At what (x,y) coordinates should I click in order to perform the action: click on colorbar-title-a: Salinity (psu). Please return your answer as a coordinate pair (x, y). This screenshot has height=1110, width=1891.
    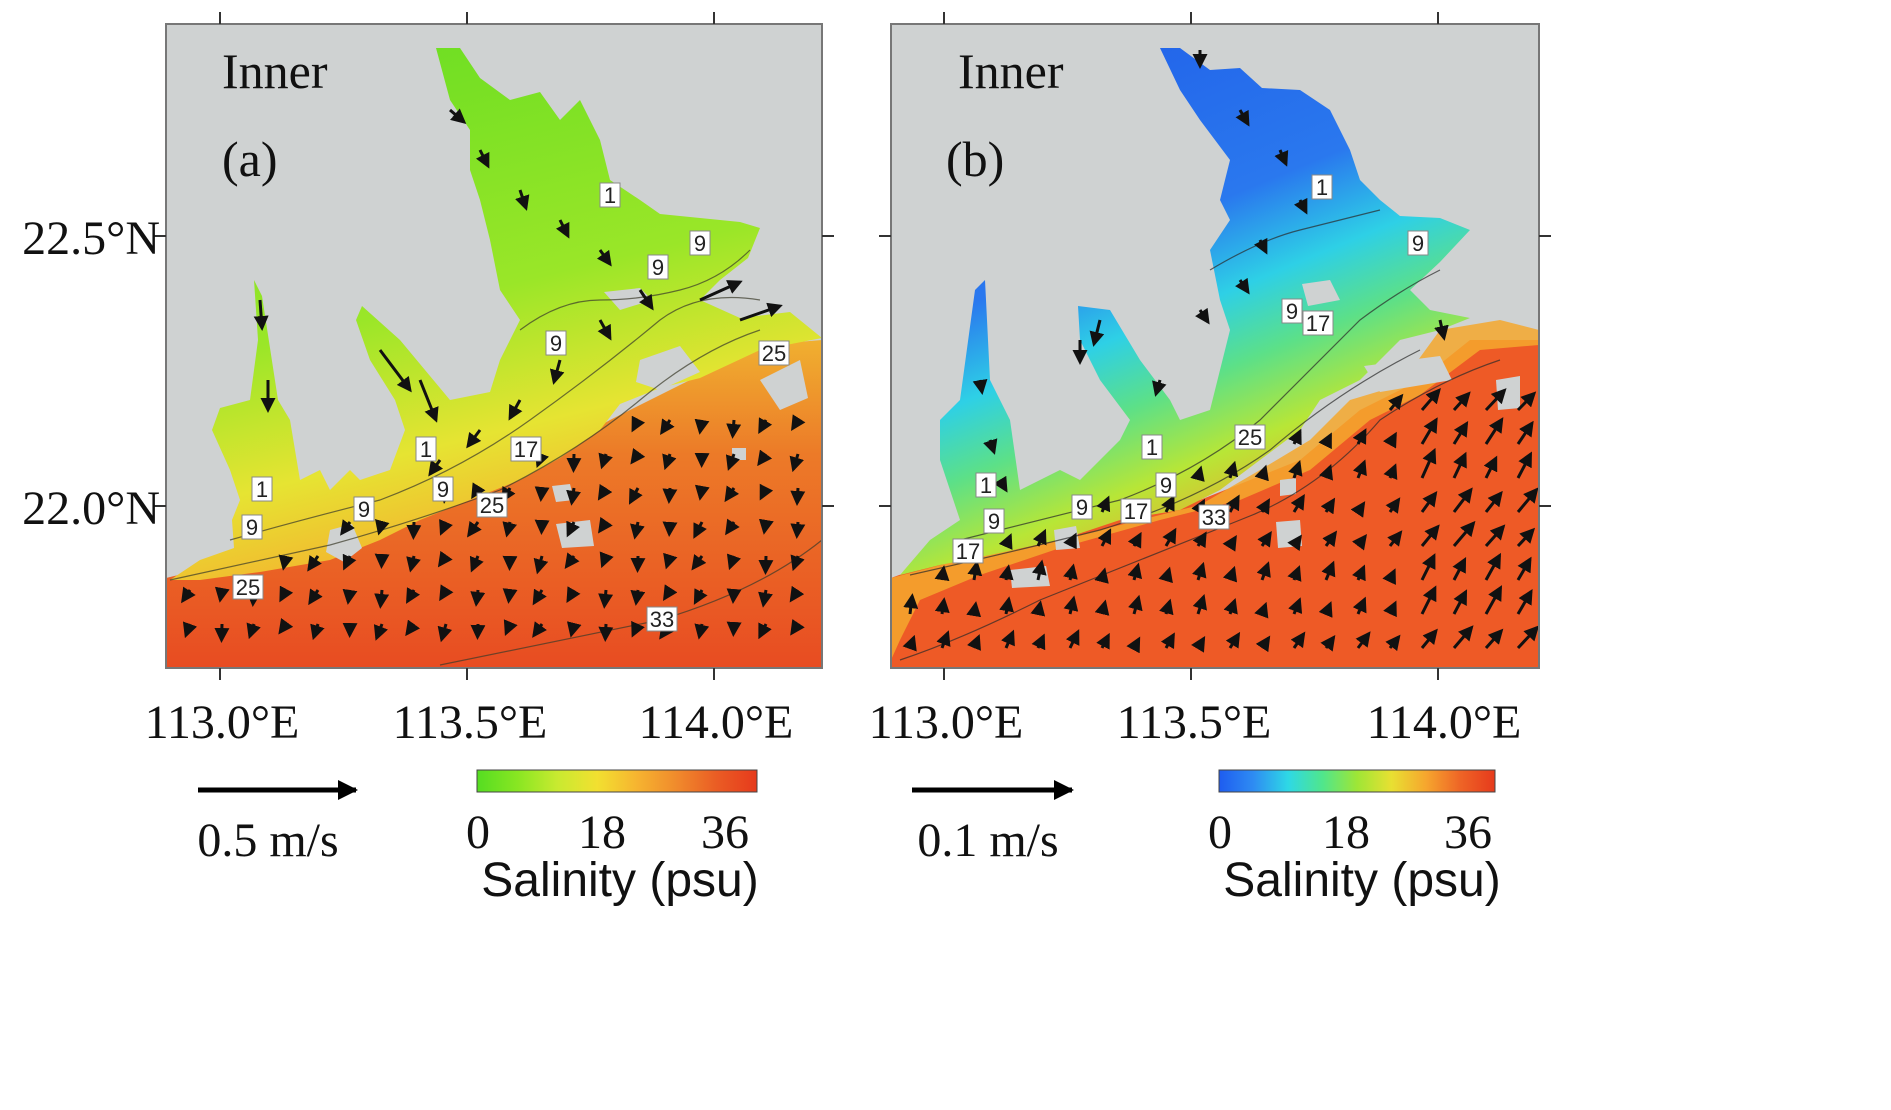
    Looking at the image, I should click on (619, 880).